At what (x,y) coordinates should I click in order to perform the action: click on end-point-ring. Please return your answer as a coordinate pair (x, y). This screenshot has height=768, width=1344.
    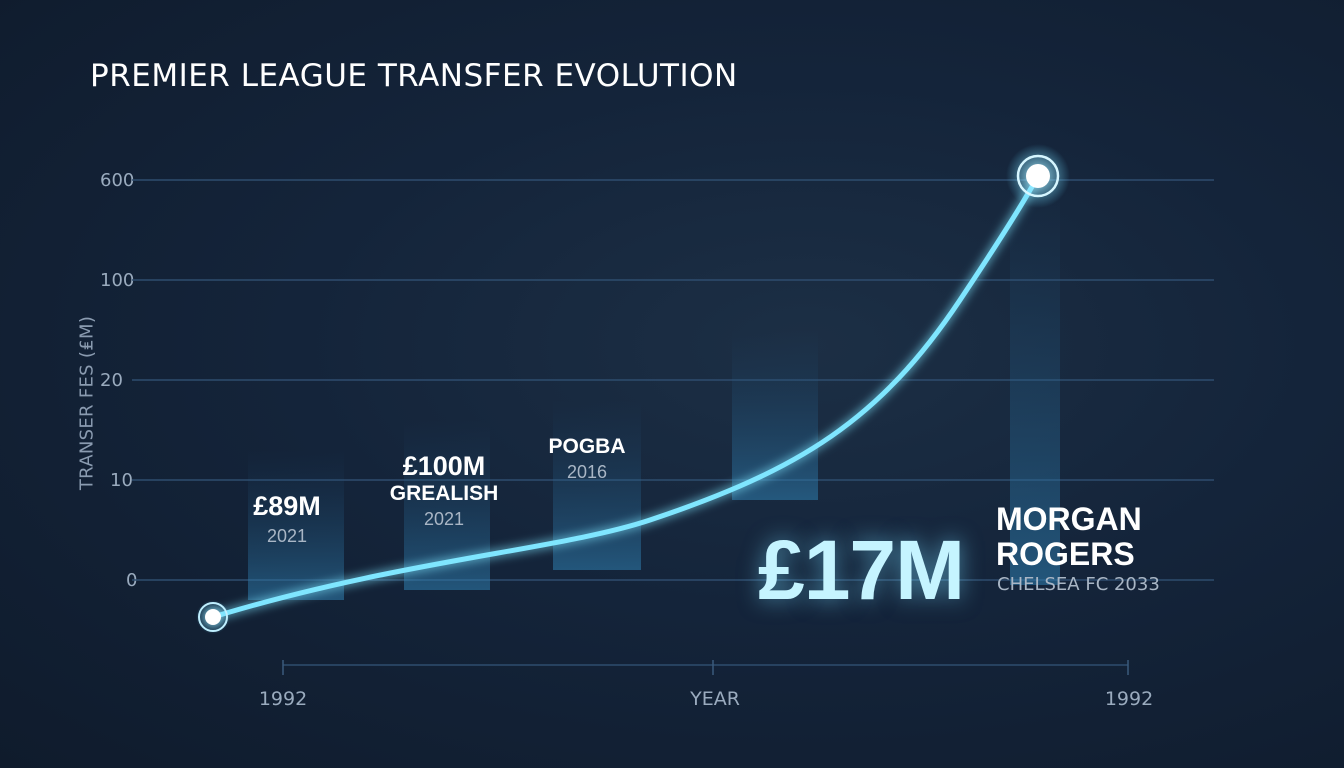
    Looking at the image, I should click on (1038, 176).